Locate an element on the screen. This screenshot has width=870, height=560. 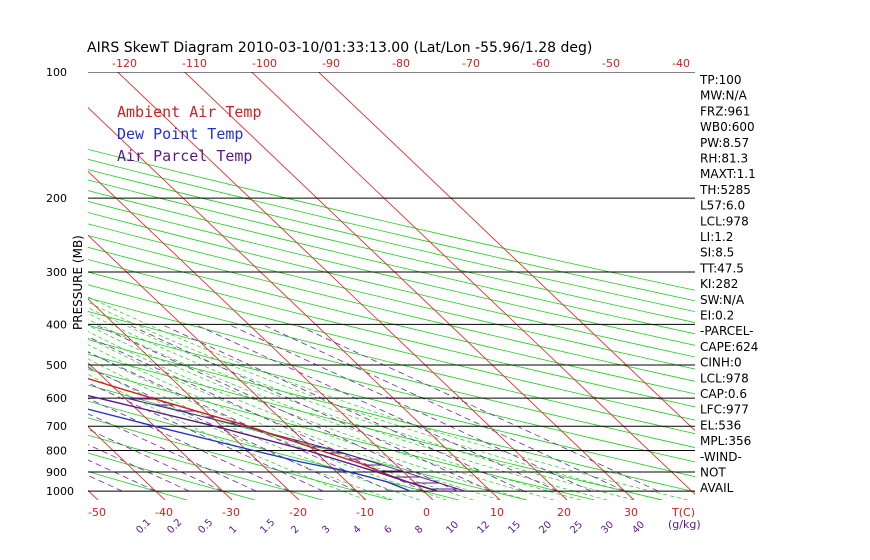
x-top-tick-label: -40 is located at coordinates (681, 63).